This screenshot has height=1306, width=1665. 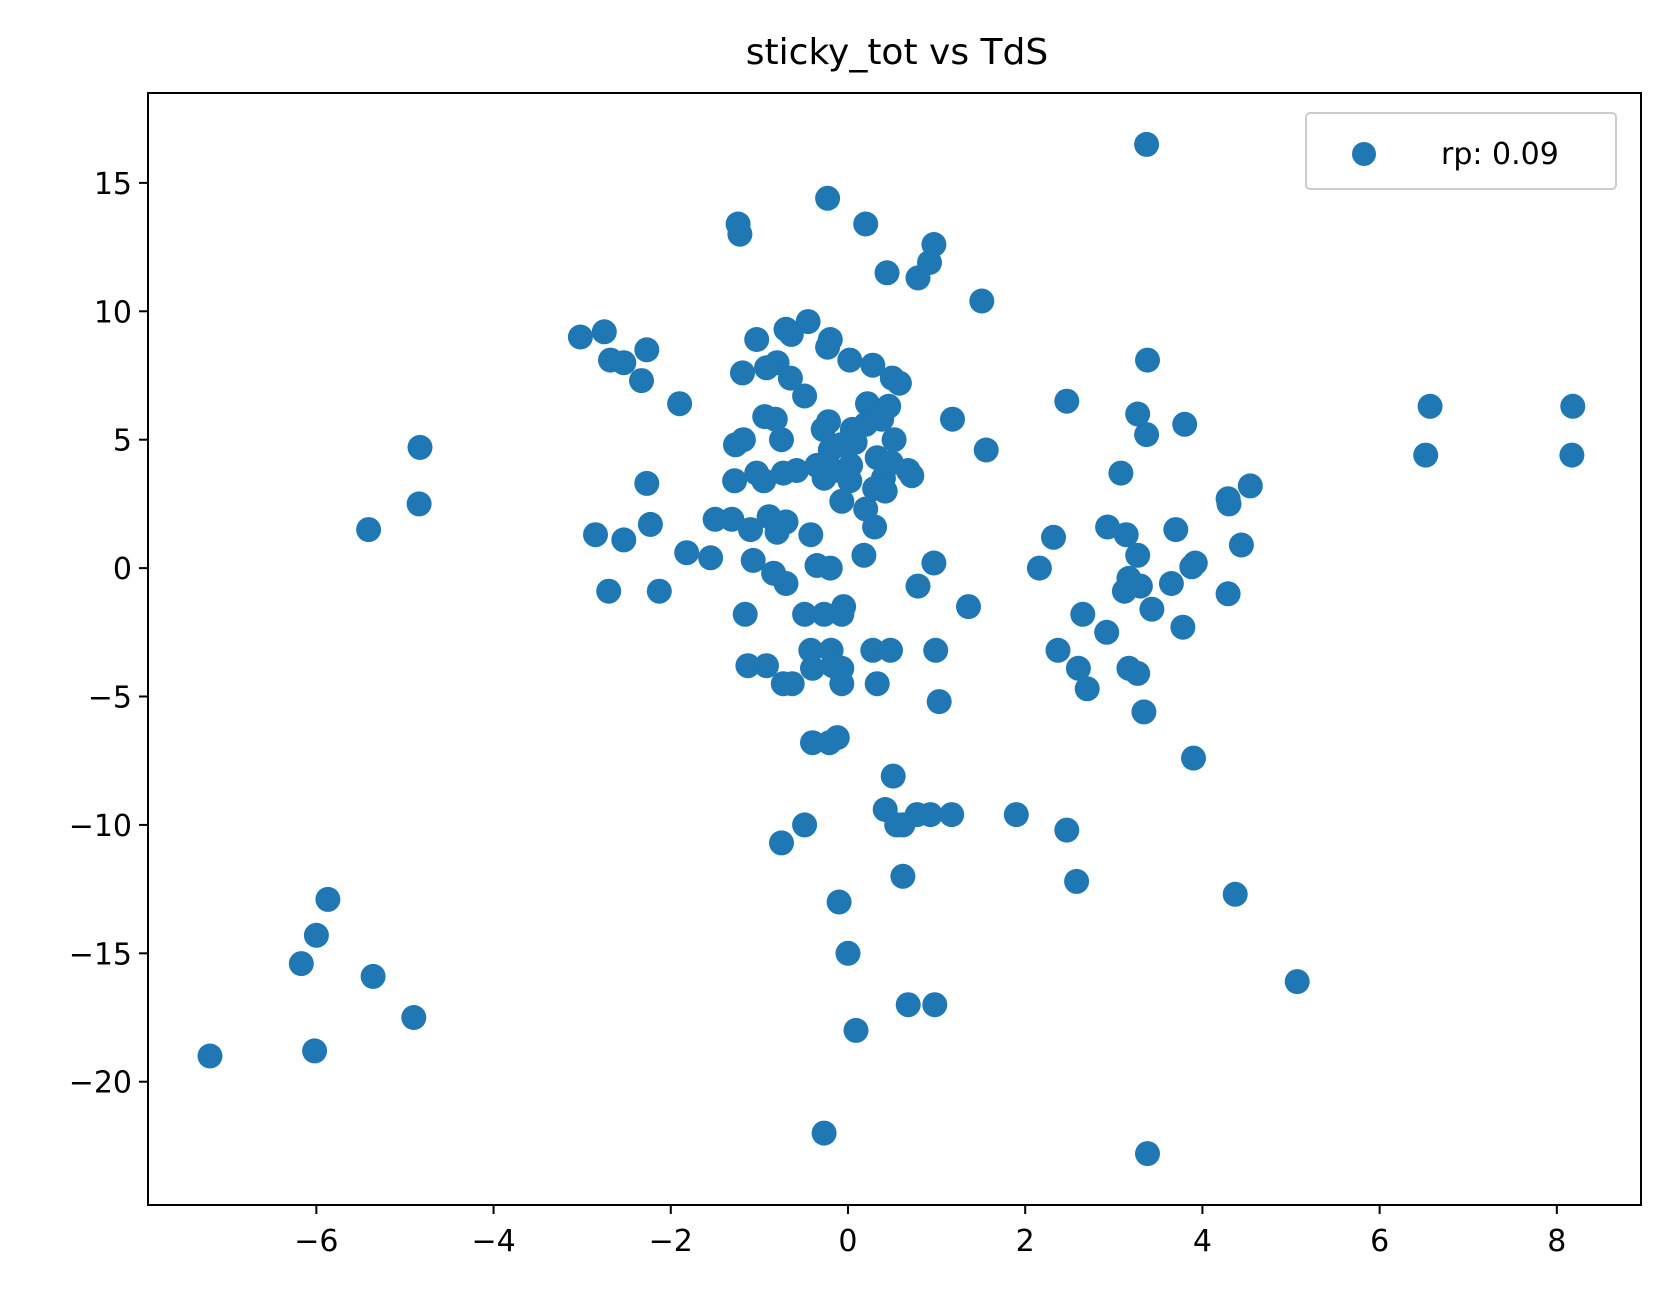 What do you see at coordinates (122, 441) in the screenshot?
I see `y-tick-label: 5` at bounding box center [122, 441].